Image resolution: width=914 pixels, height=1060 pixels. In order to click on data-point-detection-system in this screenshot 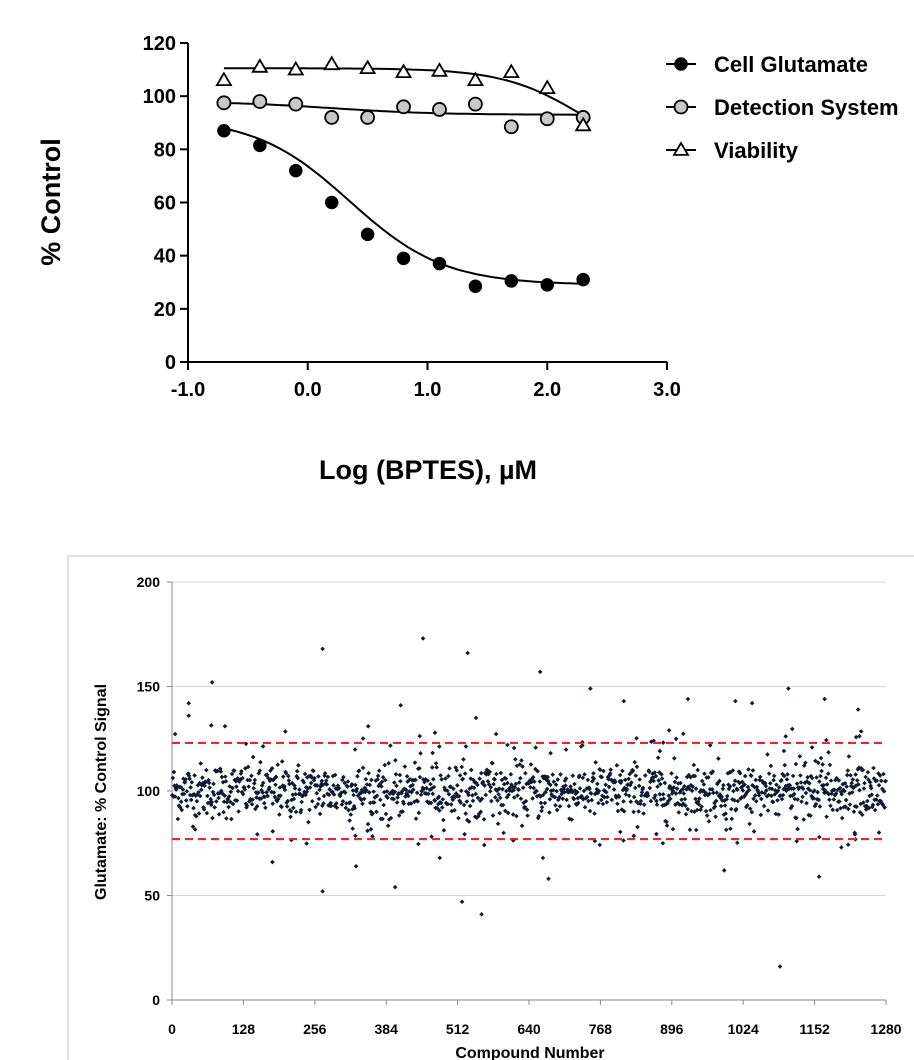, I will do `click(511, 127)`.